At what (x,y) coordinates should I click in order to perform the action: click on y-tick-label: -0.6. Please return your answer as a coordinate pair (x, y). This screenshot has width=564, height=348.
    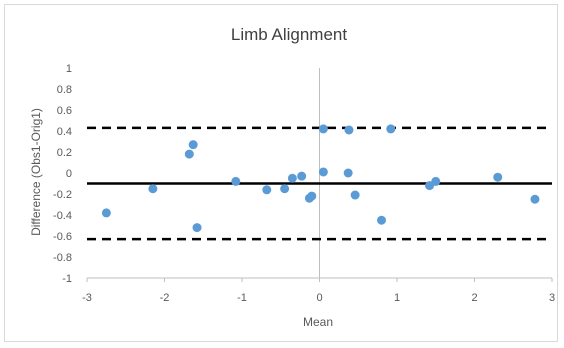
    Looking at the image, I should click on (62, 237).